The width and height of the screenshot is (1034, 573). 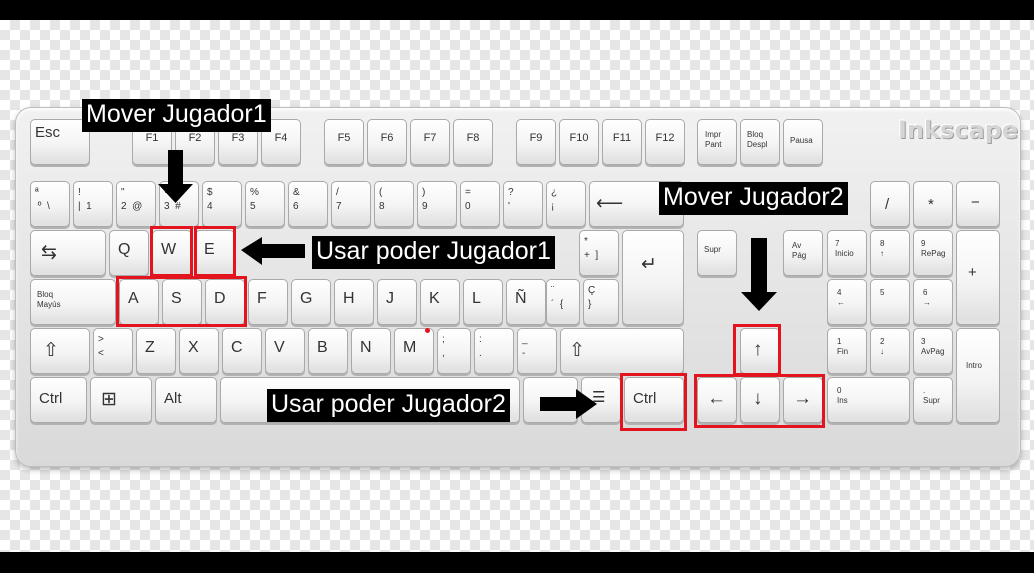 What do you see at coordinates (265, 204) in the screenshot?
I see `key-5: % 5` at bounding box center [265, 204].